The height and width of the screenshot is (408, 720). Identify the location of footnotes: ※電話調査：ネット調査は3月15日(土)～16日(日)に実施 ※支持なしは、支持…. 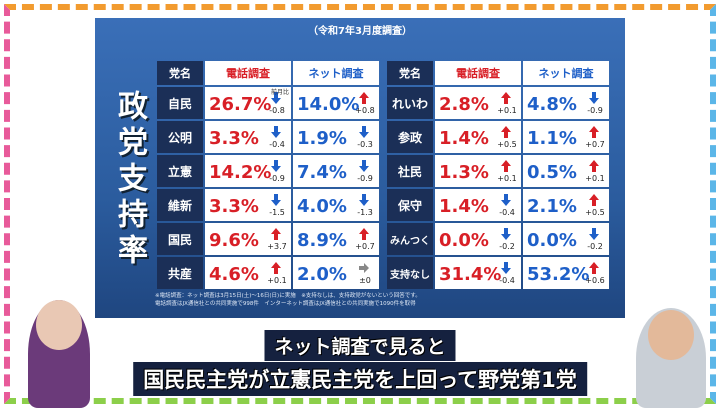
(385, 300).